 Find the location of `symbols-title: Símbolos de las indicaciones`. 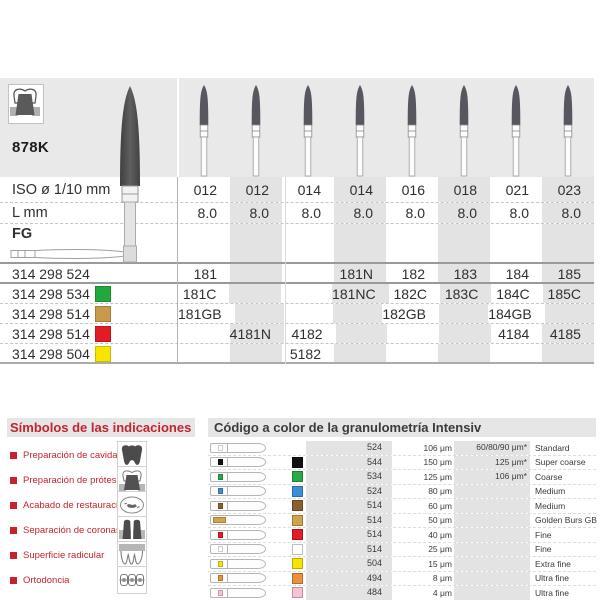

symbols-title: Símbolos de las indicaciones is located at coordinates (101, 427).